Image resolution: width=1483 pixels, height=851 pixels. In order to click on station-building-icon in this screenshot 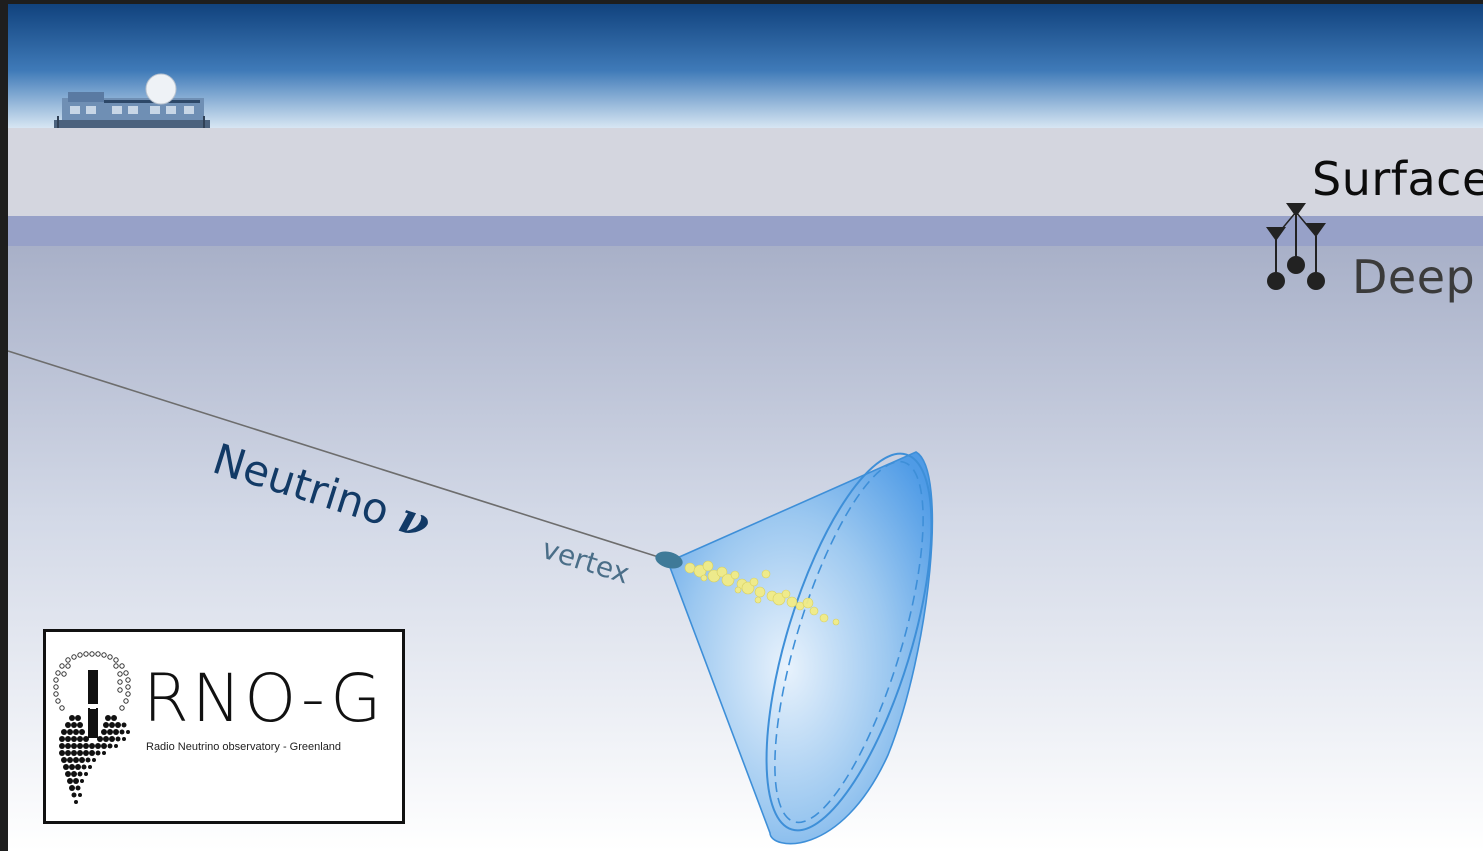, I will do `click(132, 110)`.